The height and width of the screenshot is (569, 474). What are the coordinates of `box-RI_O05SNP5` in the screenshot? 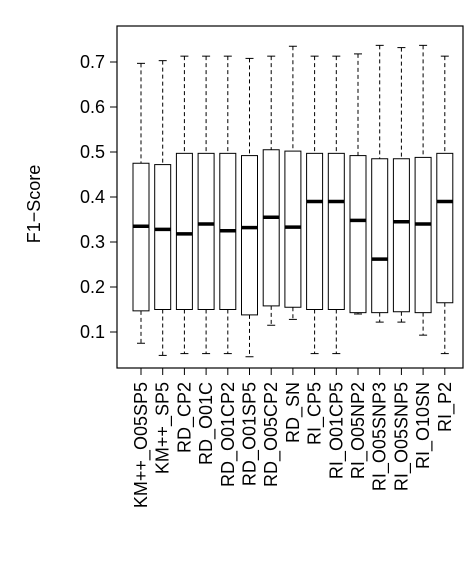 It's located at (401, 185).